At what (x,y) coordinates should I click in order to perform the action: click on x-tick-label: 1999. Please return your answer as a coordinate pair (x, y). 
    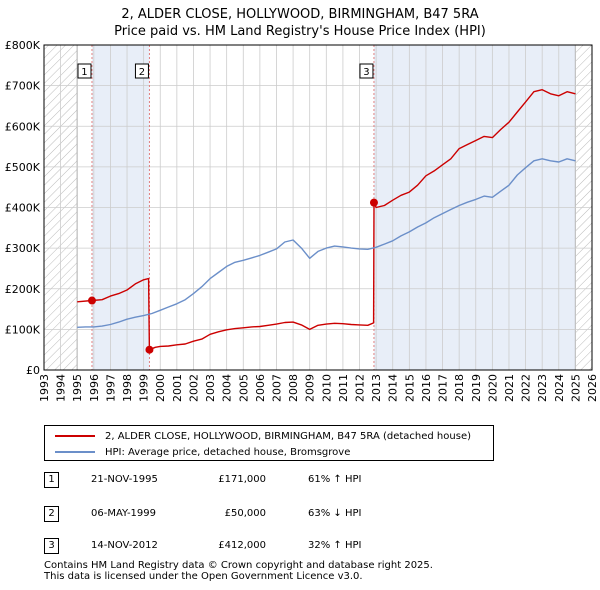
    Looking at the image, I should click on (144, 388).